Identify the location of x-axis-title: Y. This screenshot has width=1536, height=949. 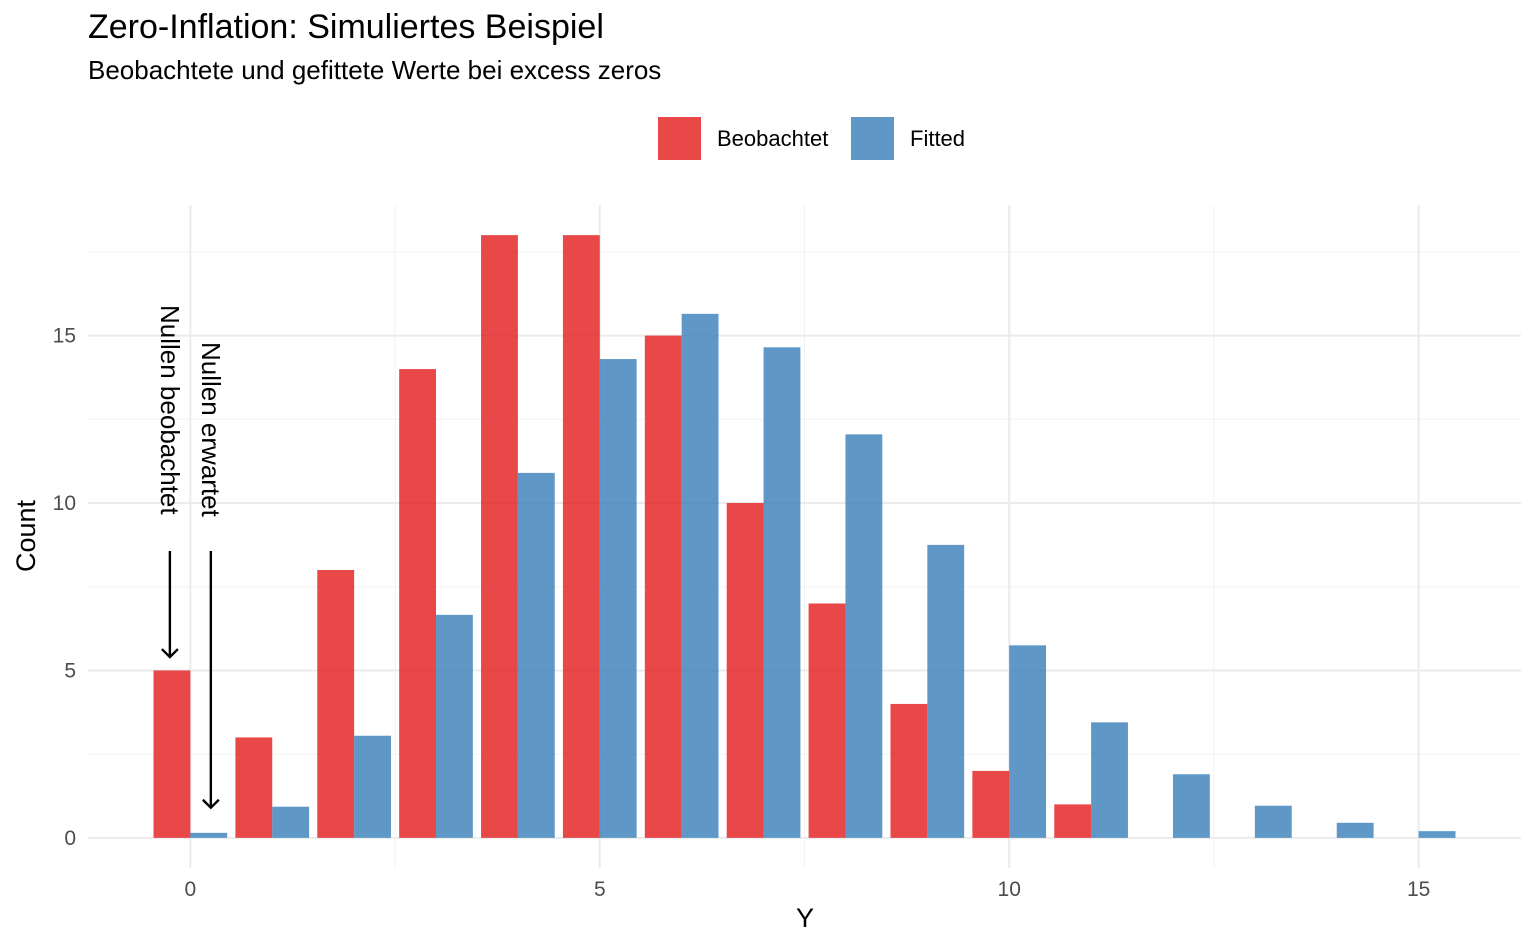
(805, 918).